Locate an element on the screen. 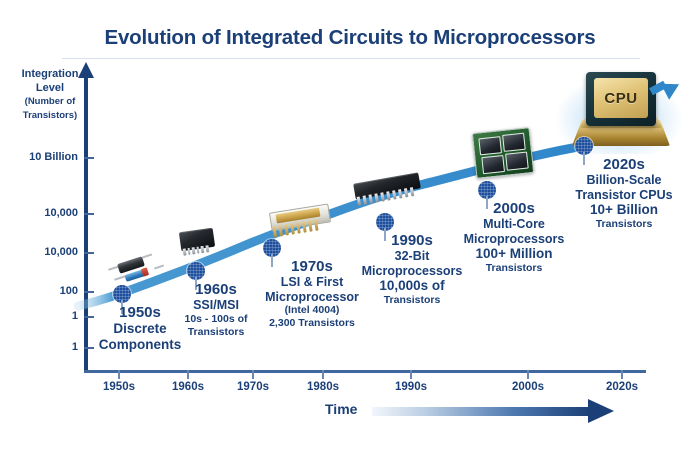  milestone-line1: Billion-Scale is located at coordinates (624, 180).